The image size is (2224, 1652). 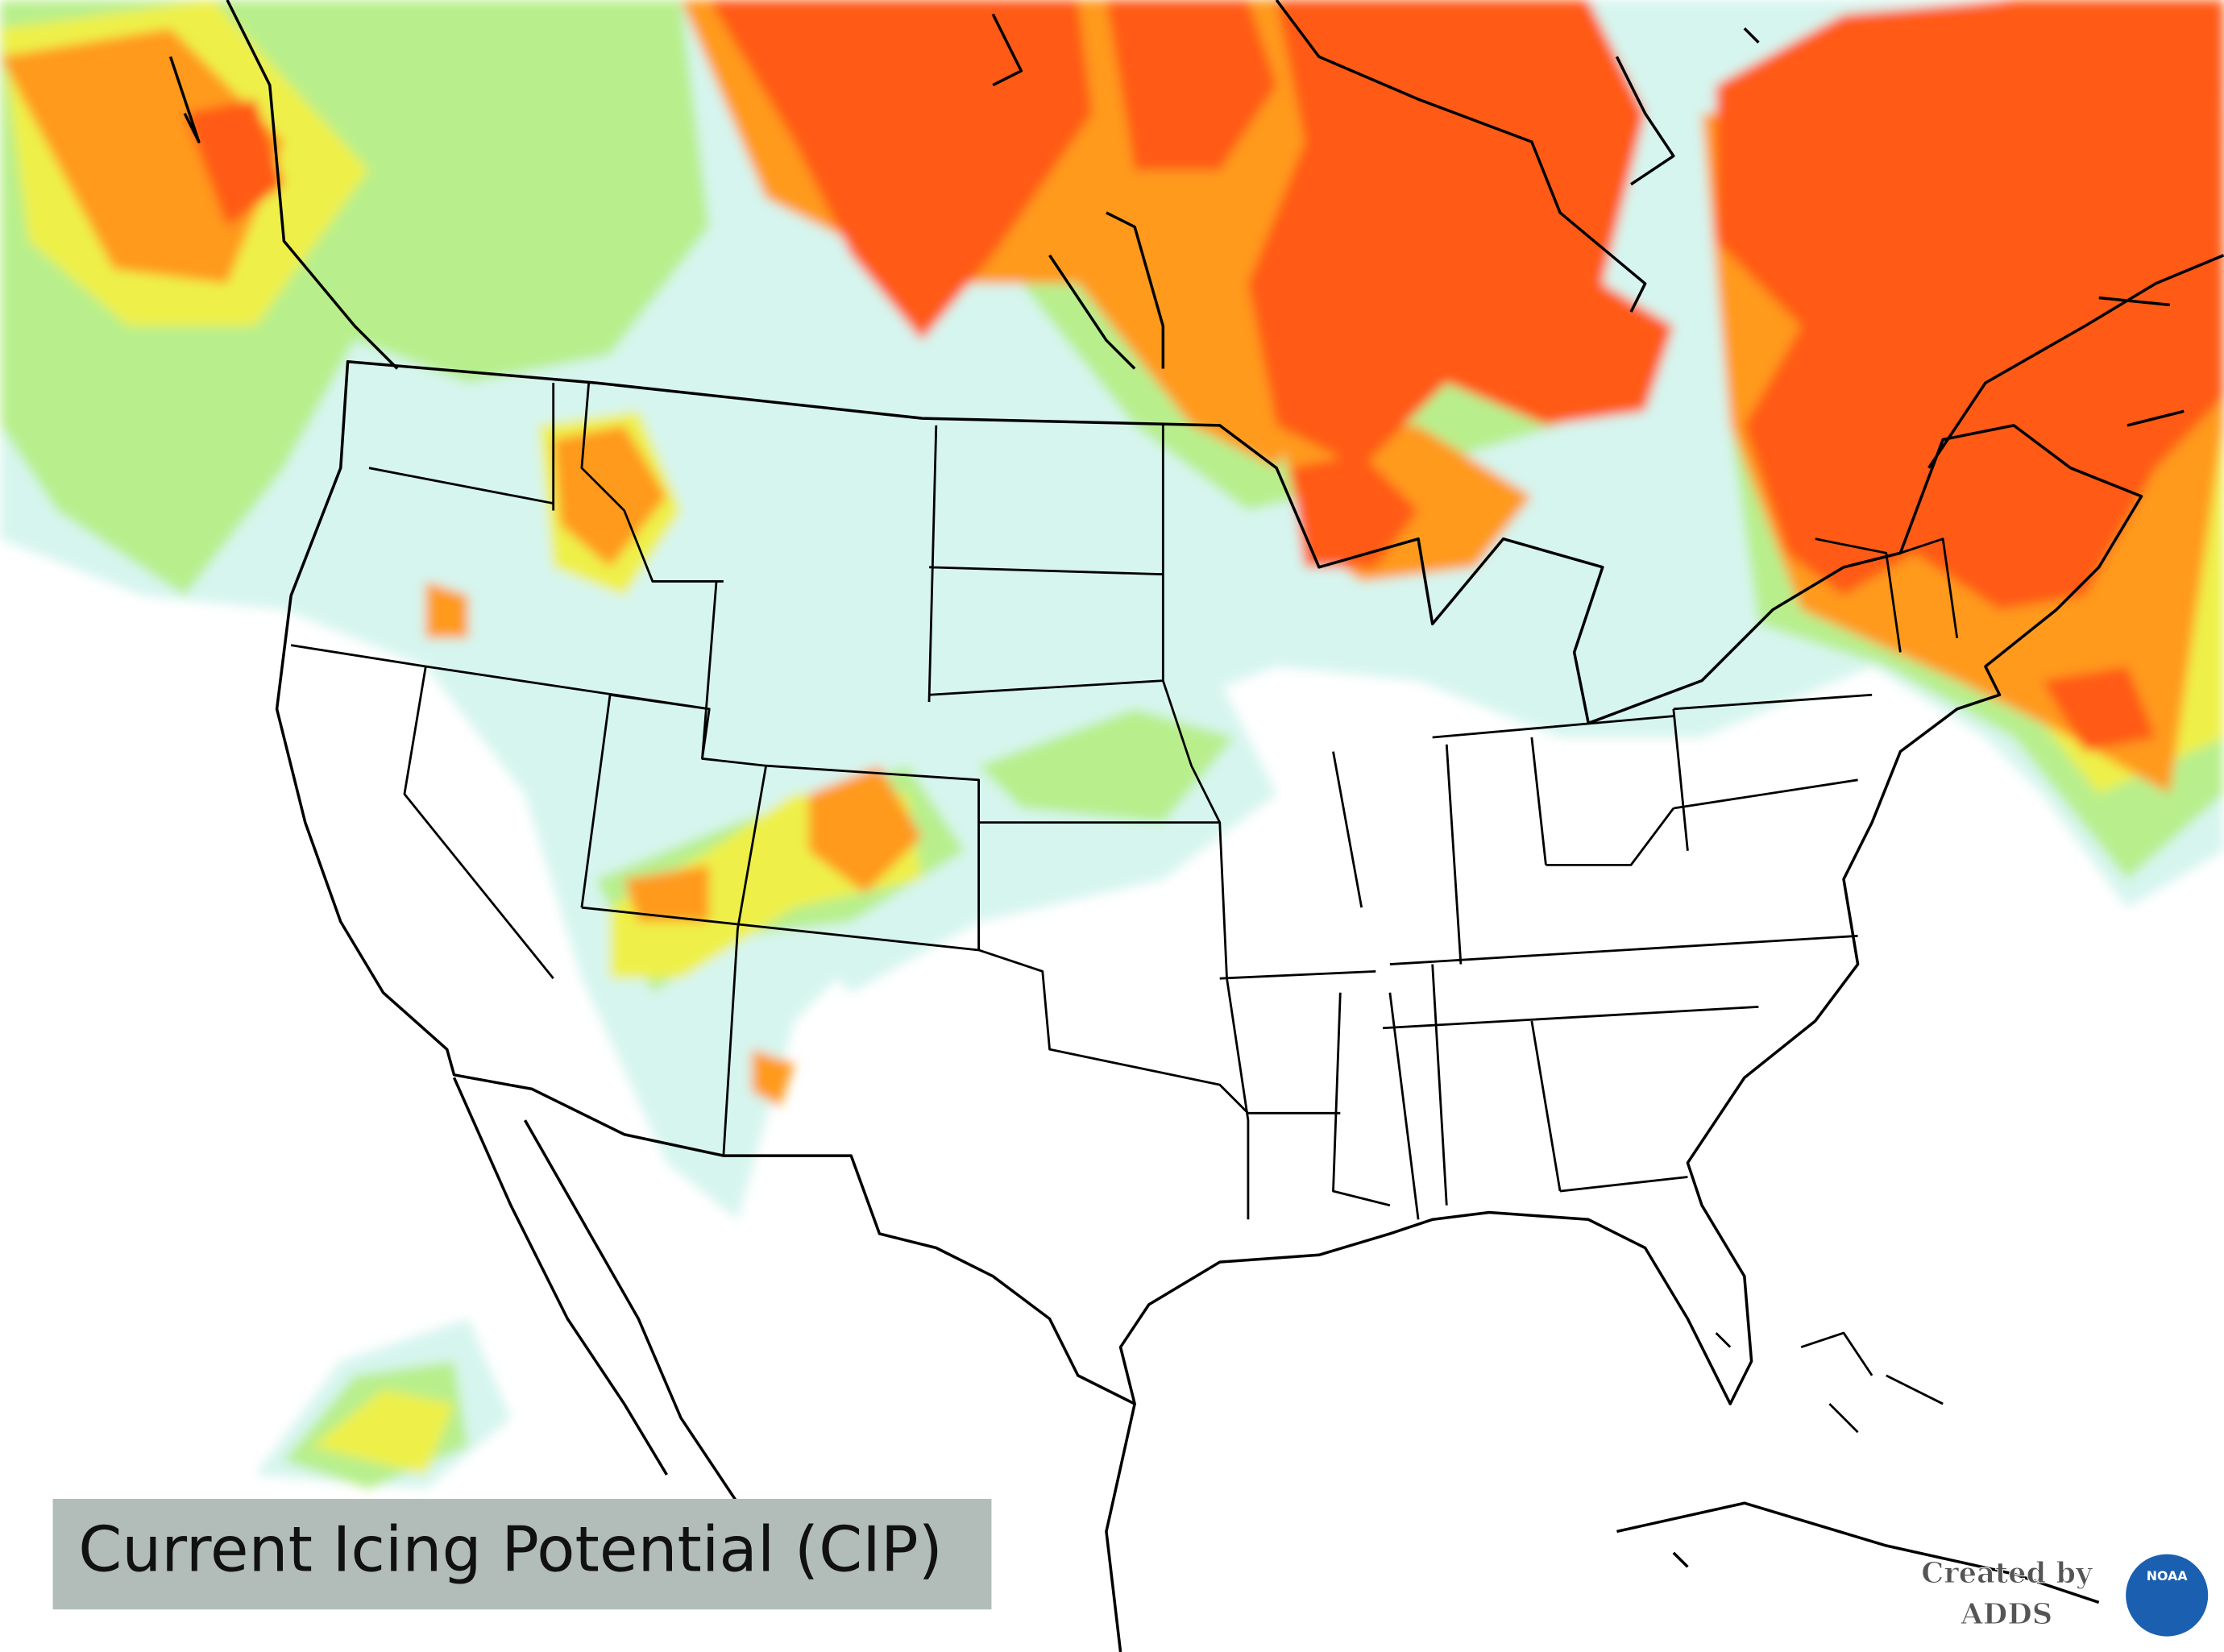 I want to click on logo-text: NOAA, so click(x=2168, y=1576).